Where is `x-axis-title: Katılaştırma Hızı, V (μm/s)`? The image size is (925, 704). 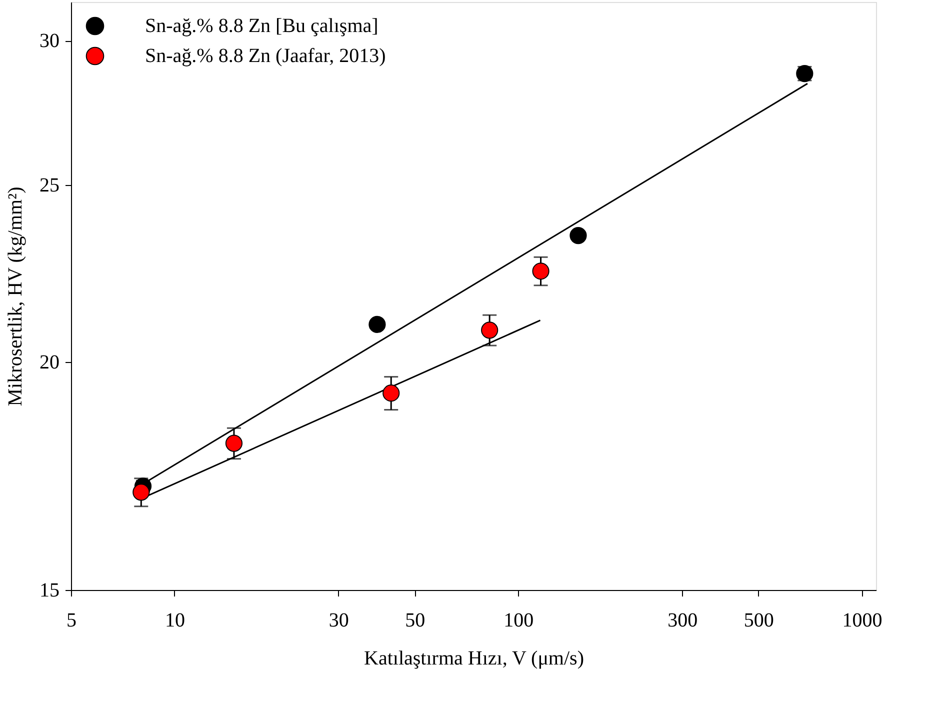 x-axis-title: Katılaştırma Hızı, V (μm/s) is located at coordinates (474, 659).